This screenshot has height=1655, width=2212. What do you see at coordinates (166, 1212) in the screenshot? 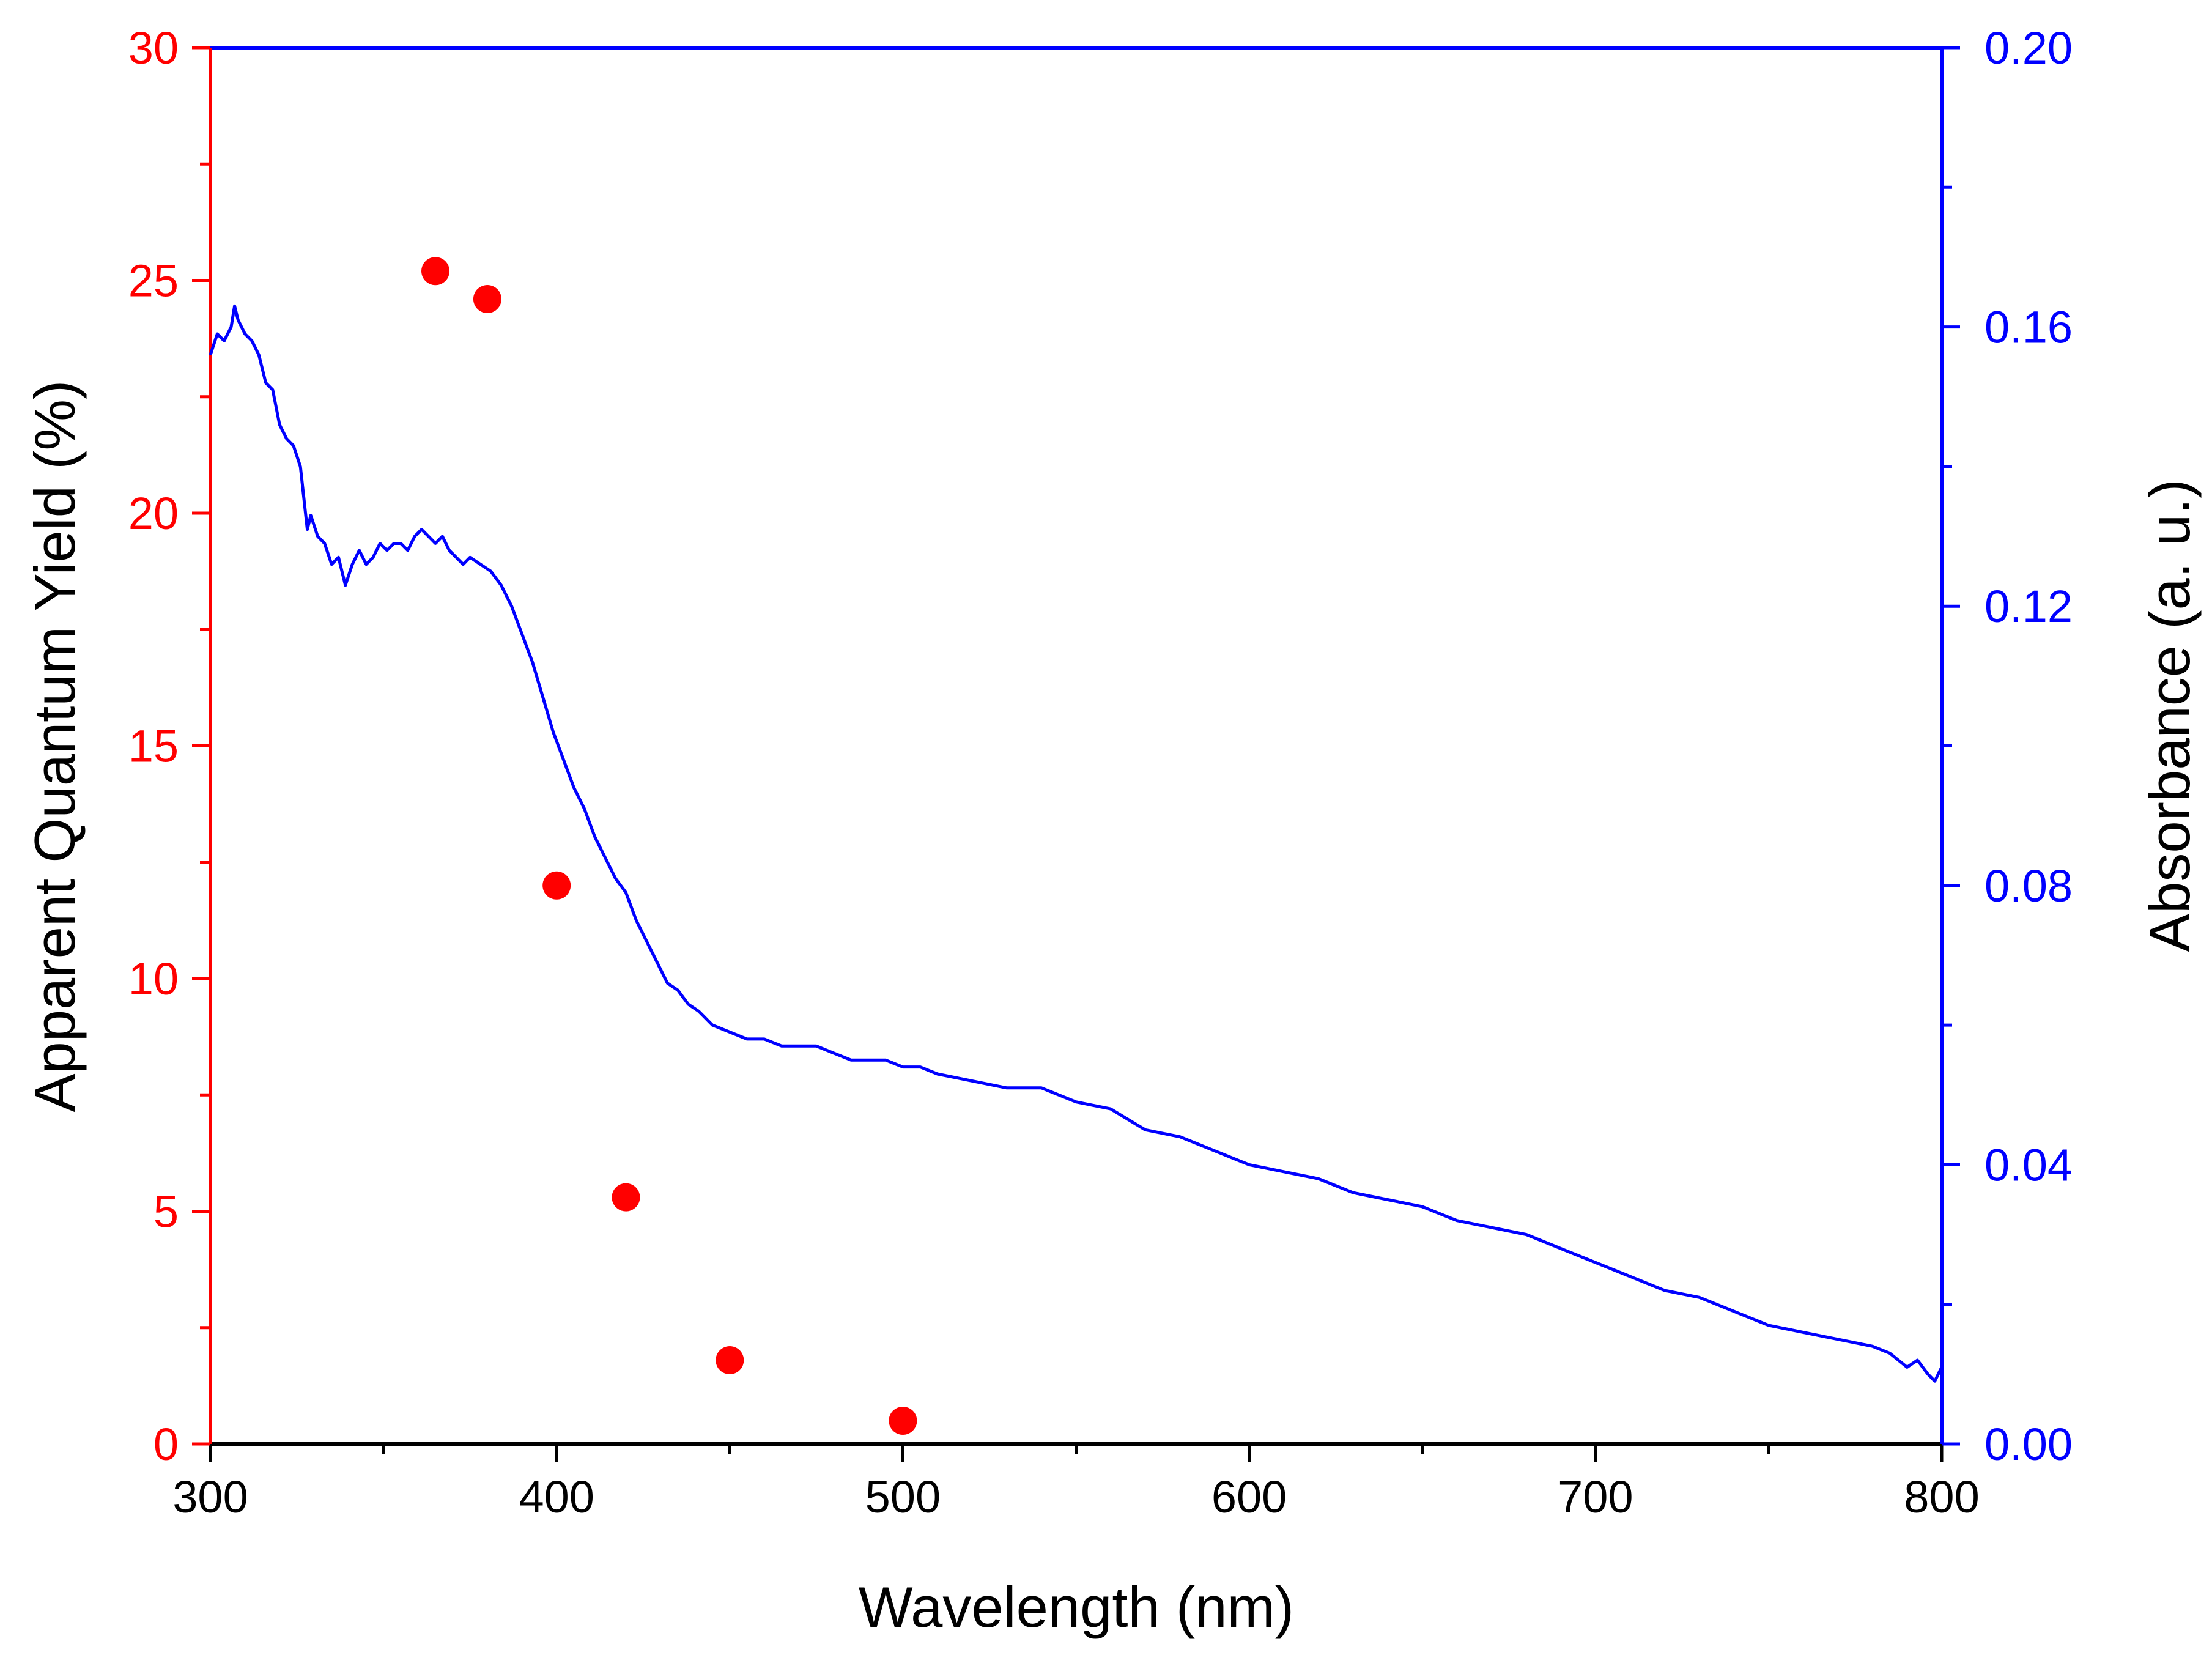
I see `left-y-tick-label: 5` at bounding box center [166, 1212].